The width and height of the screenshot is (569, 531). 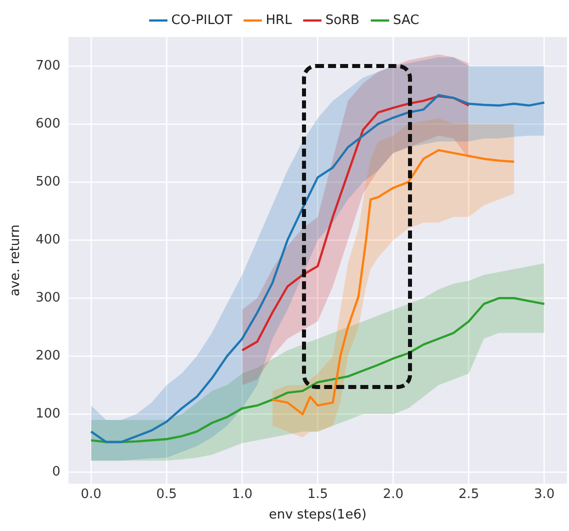 What do you see at coordinates (16, 260) in the screenshot?
I see `y-axis-title: ave. return` at bounding box center [16, 260].